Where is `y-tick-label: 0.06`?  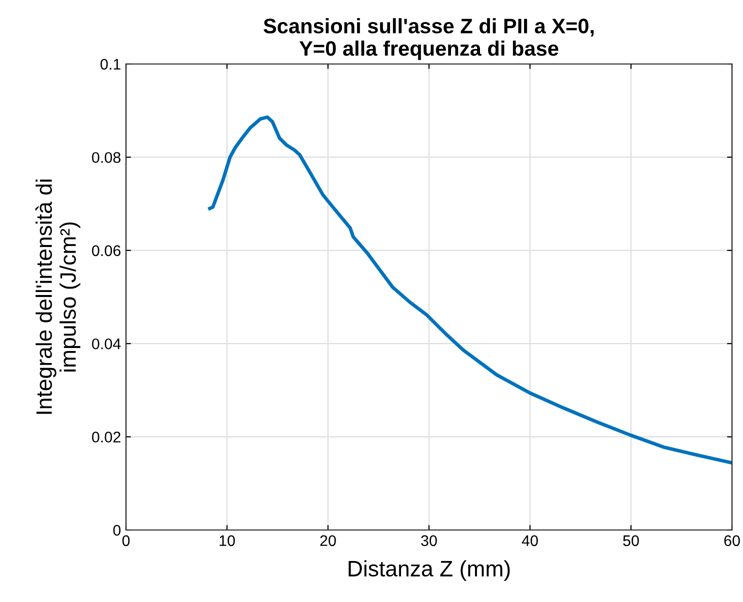
y-tick-label: 0.06 is located at coordinates (106, 250).